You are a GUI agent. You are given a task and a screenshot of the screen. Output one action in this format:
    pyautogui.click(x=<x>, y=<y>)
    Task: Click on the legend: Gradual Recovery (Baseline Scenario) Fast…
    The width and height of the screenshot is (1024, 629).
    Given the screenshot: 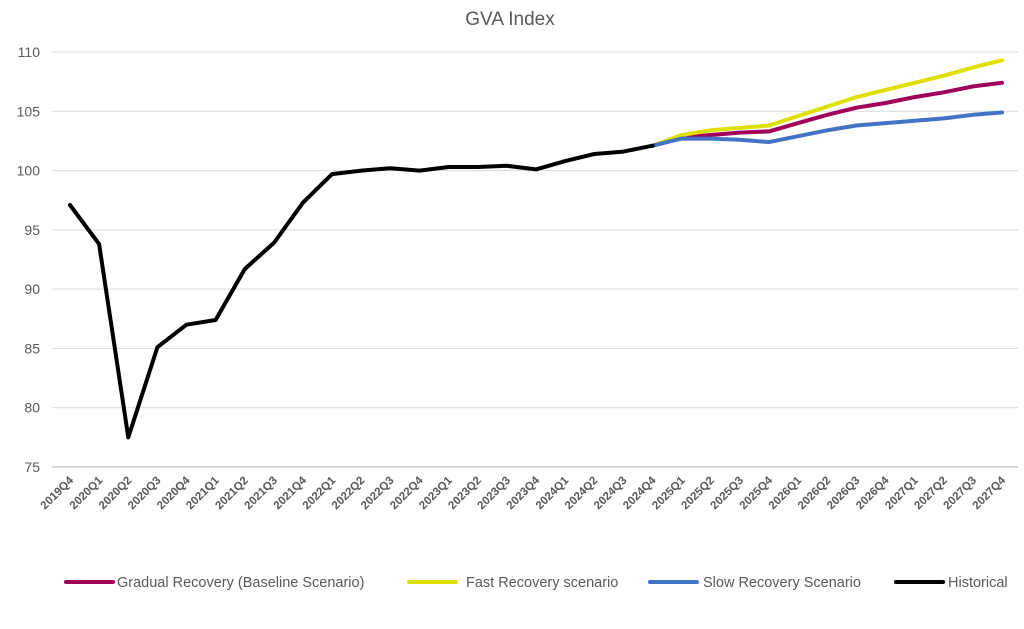 What is the action you would take?
    pyautogui.click(x=536, y=583)
    